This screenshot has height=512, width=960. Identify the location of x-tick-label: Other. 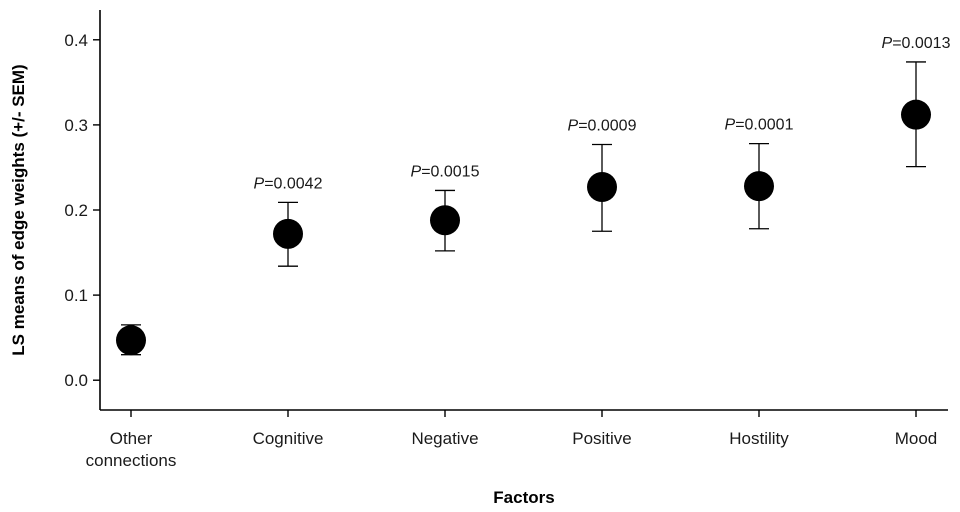
(131, 438).